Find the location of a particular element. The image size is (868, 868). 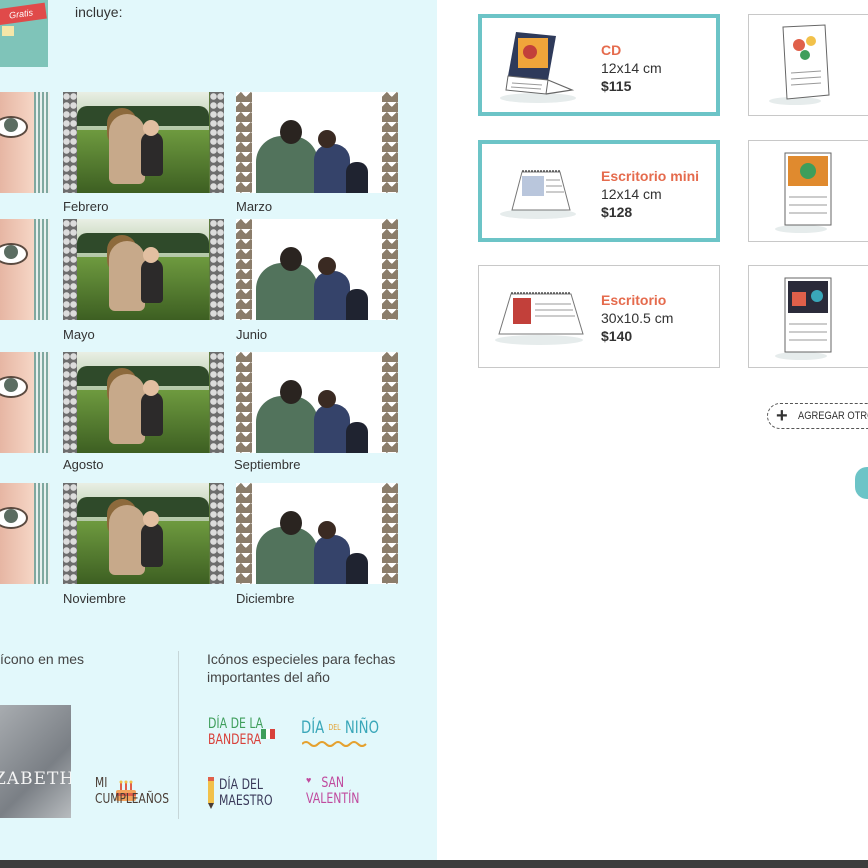

birthday-label: MI CUMPLEAÑOS is located at coordinates (132, 792).